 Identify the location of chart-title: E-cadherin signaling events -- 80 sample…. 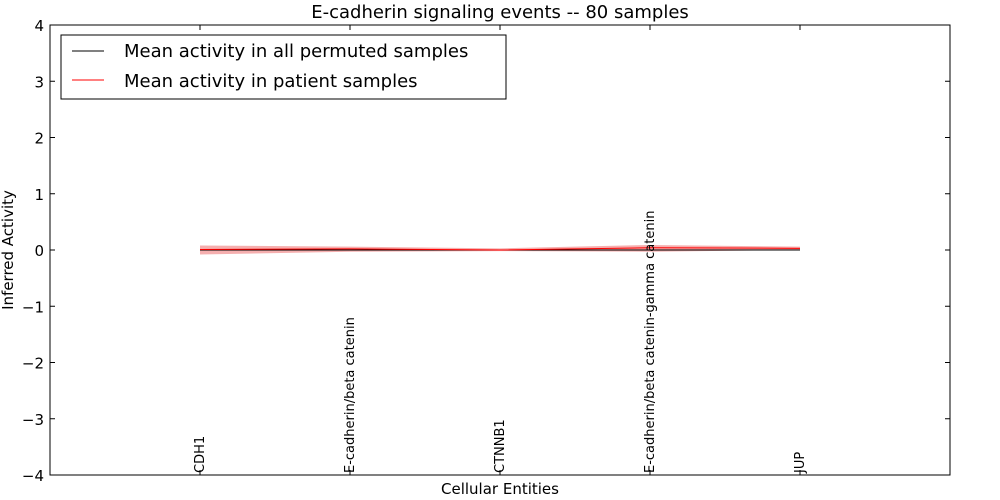
(500, 12).